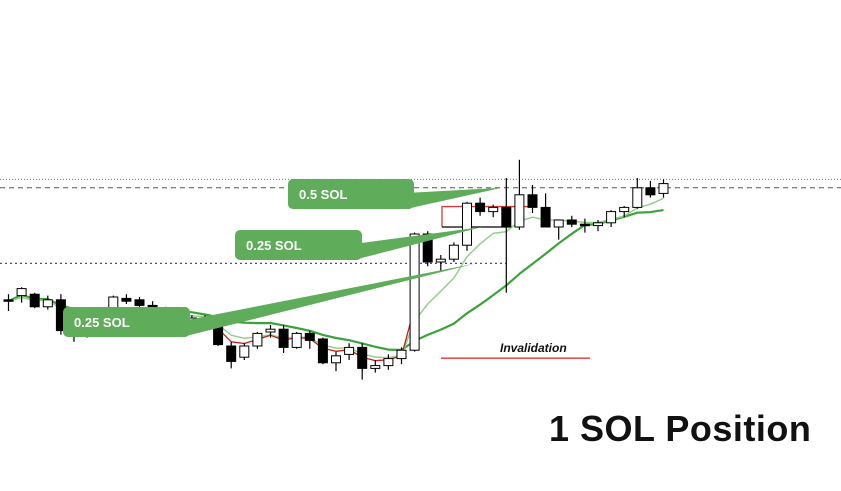  What do you see at coordinates (533, 348) in the screenshot?
I see `invalidation-label: Invalidation` at bounding box center [533, 348].